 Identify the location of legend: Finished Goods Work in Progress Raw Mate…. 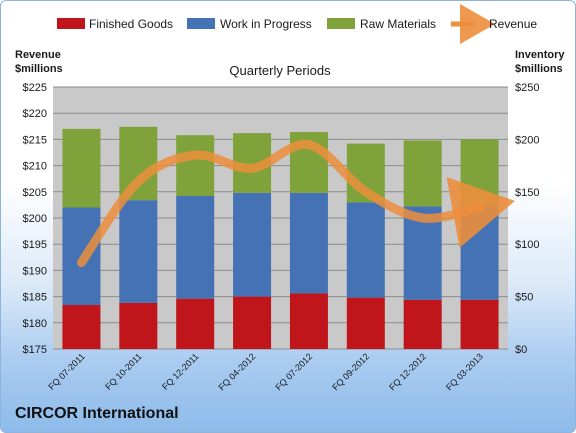
(297, 24).